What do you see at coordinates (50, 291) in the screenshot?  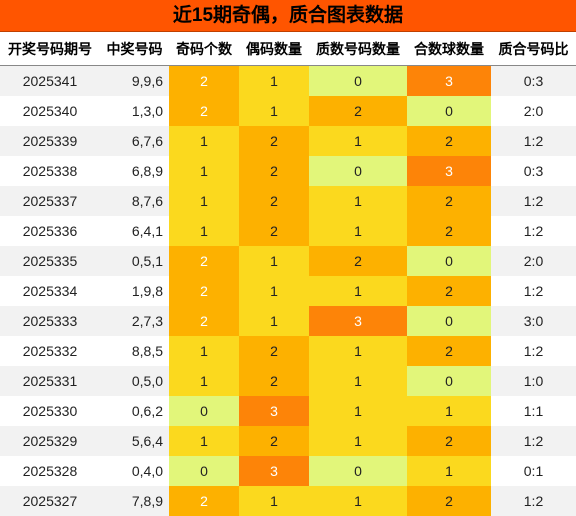 I see `cell-issue: 2025334` at bounding box center [50, 291].